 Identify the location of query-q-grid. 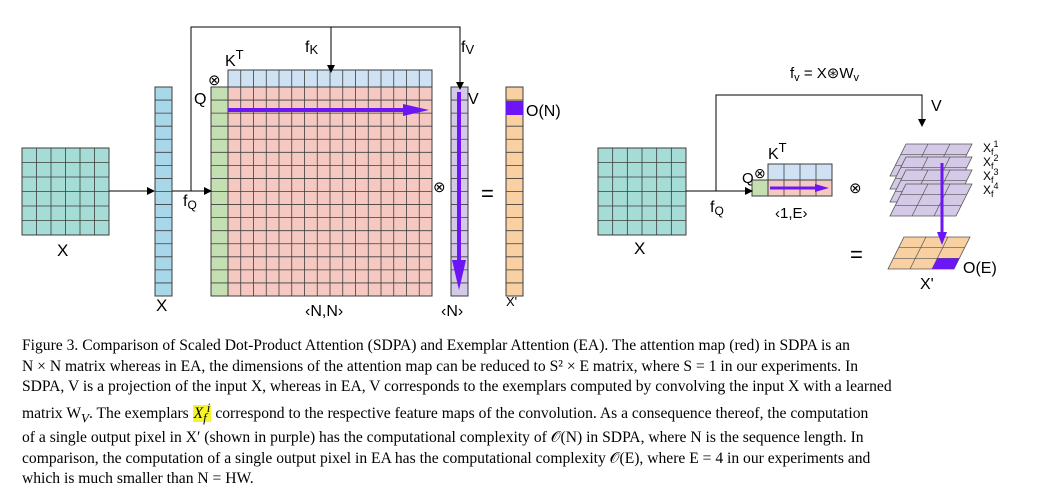
(219, 191).